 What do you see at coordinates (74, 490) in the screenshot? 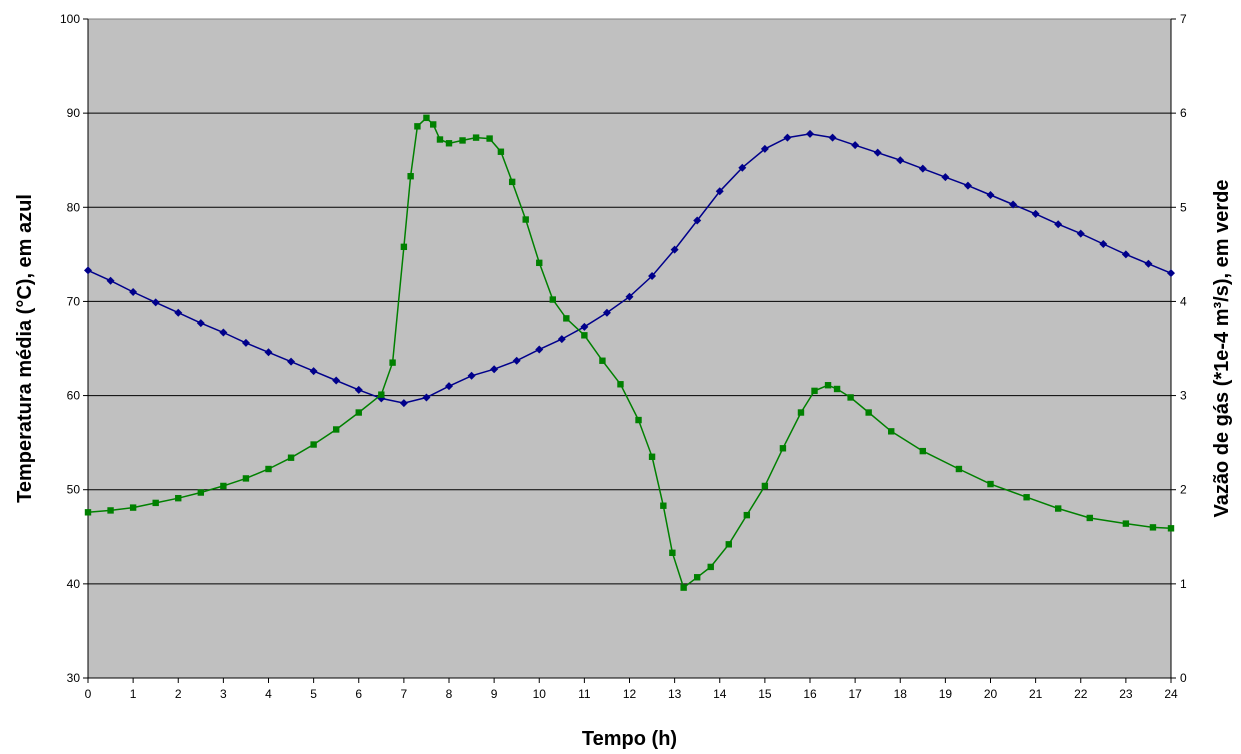
I see `y-tick-label-50: 50` at bounding box center [74, 490].